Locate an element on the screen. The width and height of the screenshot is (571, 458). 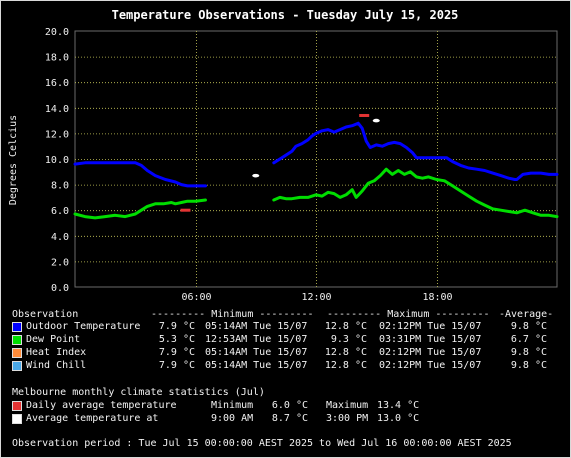
average-header: -Average- is located at coordinates (526, 314).